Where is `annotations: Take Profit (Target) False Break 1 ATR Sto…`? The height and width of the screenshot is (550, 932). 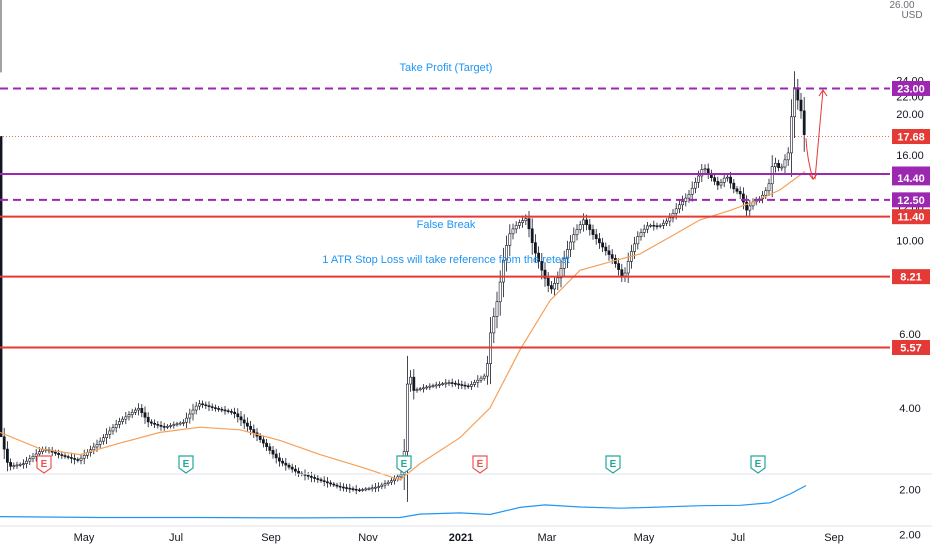
annotations: Take Profit (Target) False Break 1 ATR Sto… is located at coordinates (445, 164).